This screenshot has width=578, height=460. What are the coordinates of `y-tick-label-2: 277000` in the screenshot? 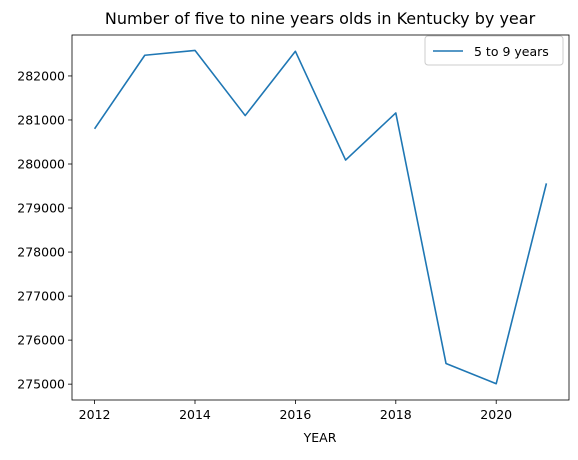 It's located at (41, 296).